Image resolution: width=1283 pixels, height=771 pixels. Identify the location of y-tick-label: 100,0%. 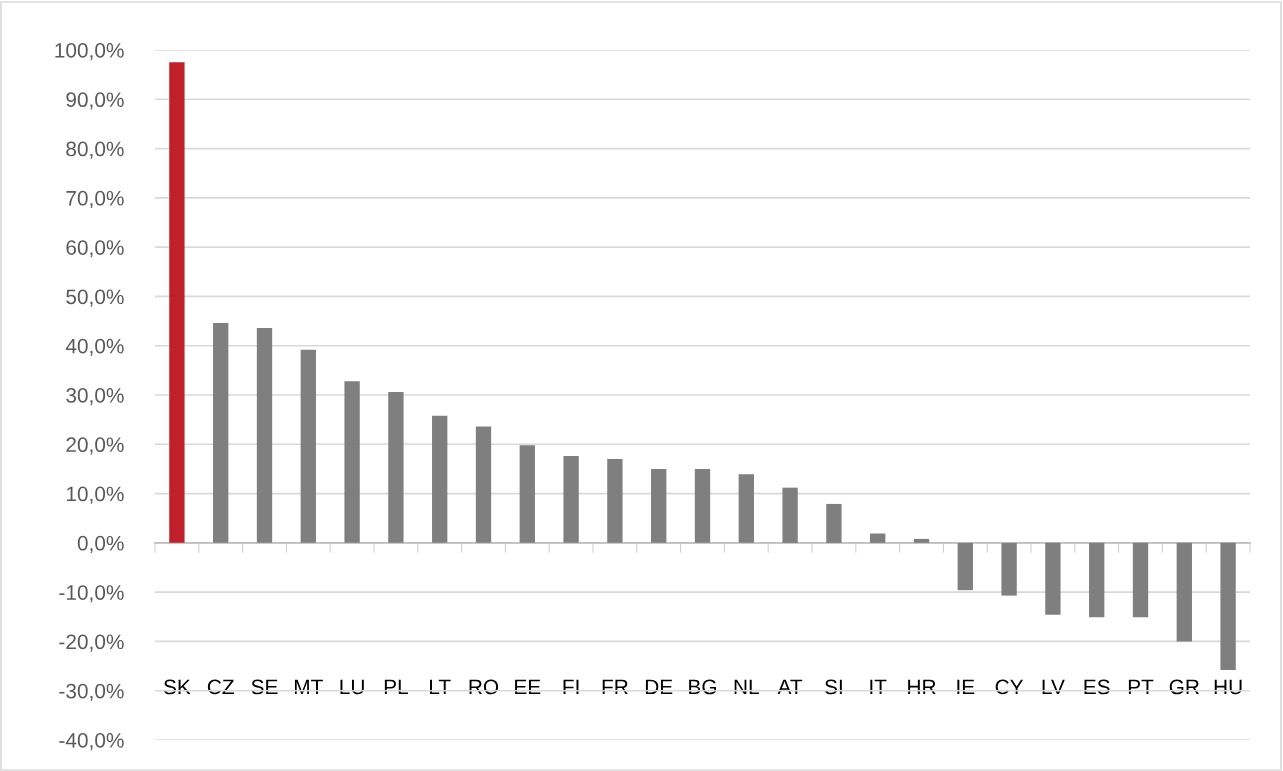
(89, 52).